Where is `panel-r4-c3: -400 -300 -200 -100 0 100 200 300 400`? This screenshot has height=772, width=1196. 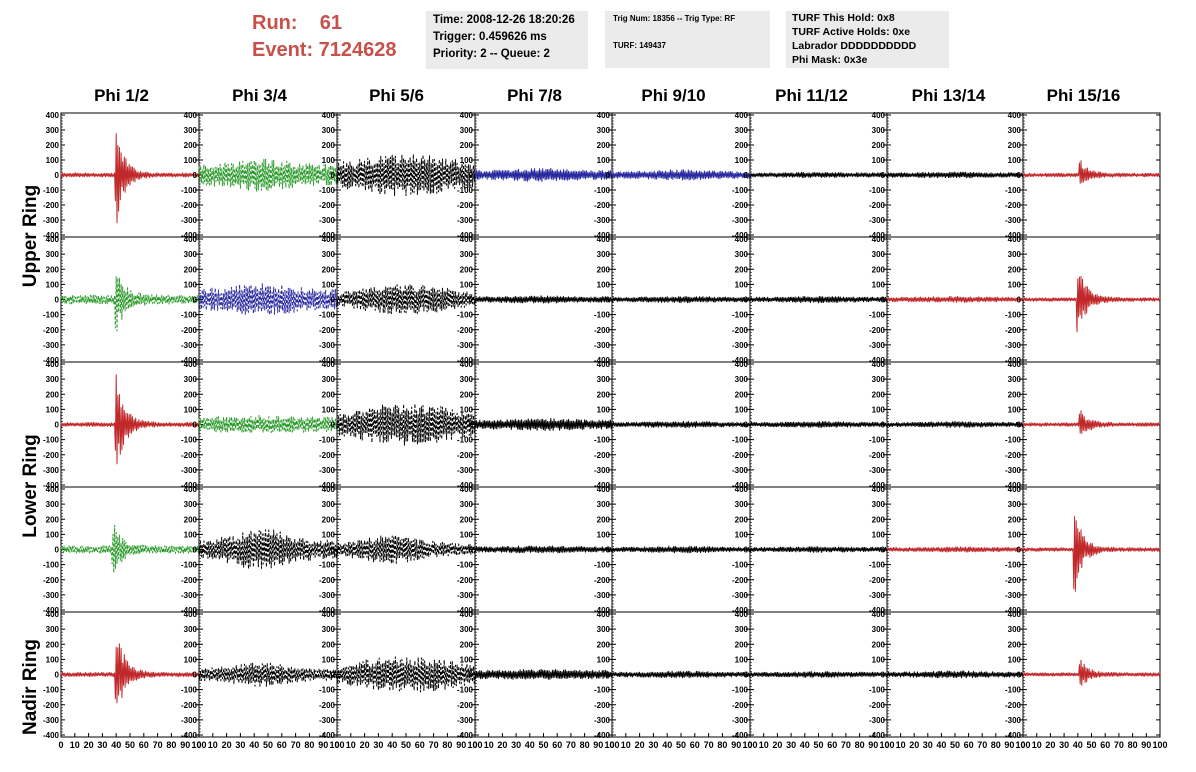
panel-r4-c3: -400 -300 -200 -100 0 100 200 300 400 is located at coordinates (397, 550).